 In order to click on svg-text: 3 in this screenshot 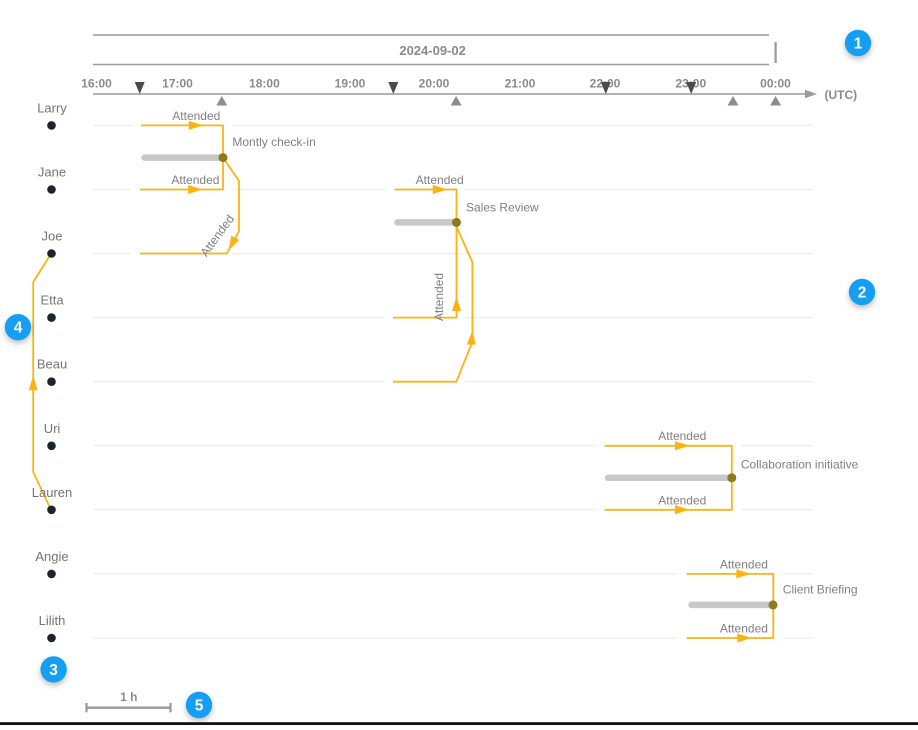, I will do `click(53, 670)`.